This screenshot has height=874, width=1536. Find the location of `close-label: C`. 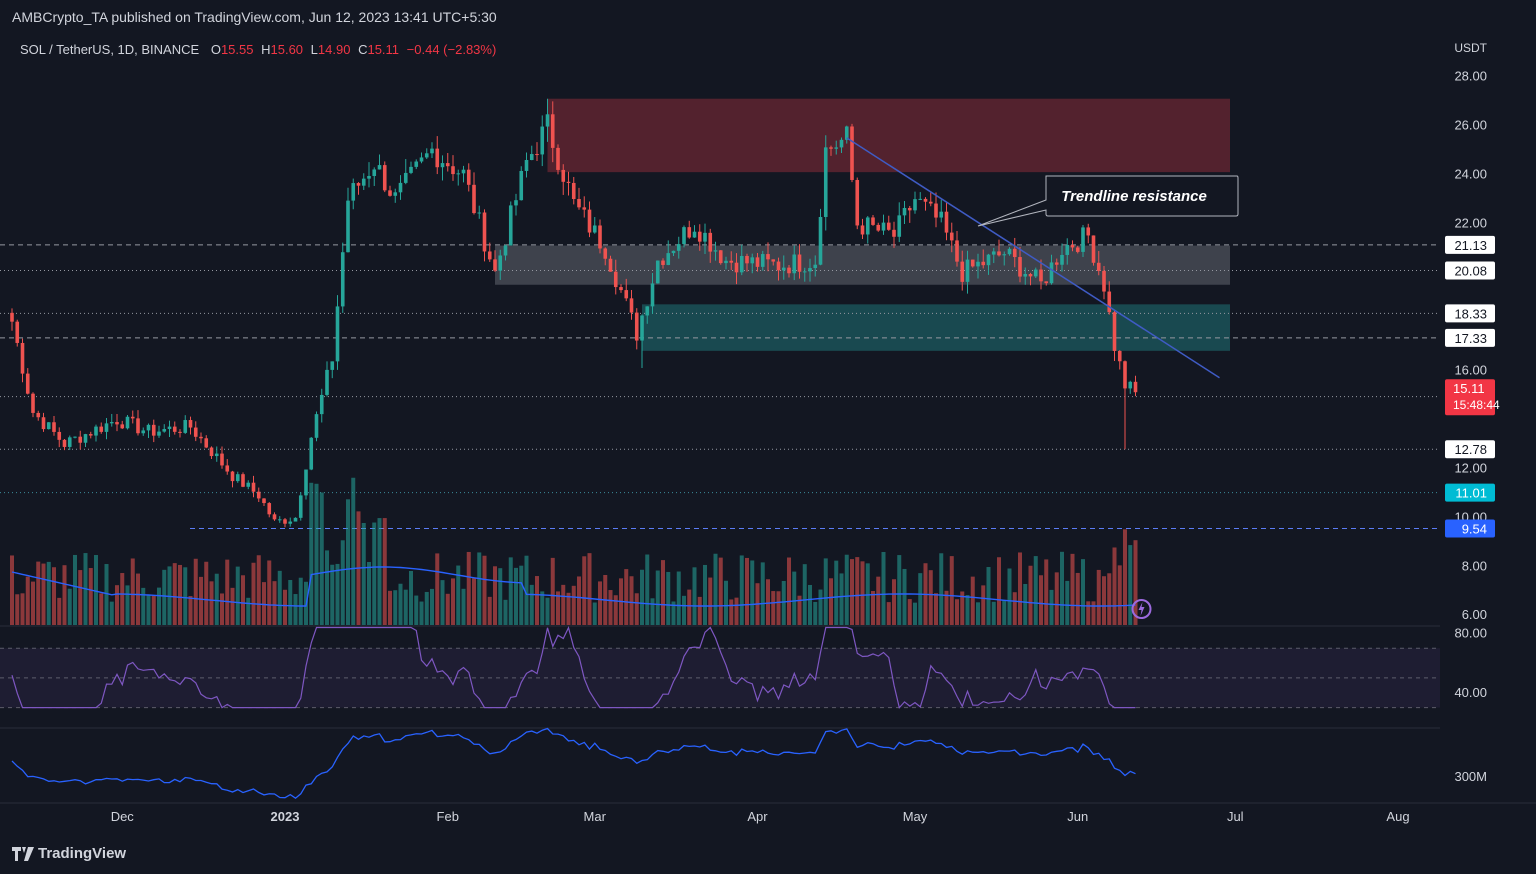

close-label: C is located at coordinates (363, 49).